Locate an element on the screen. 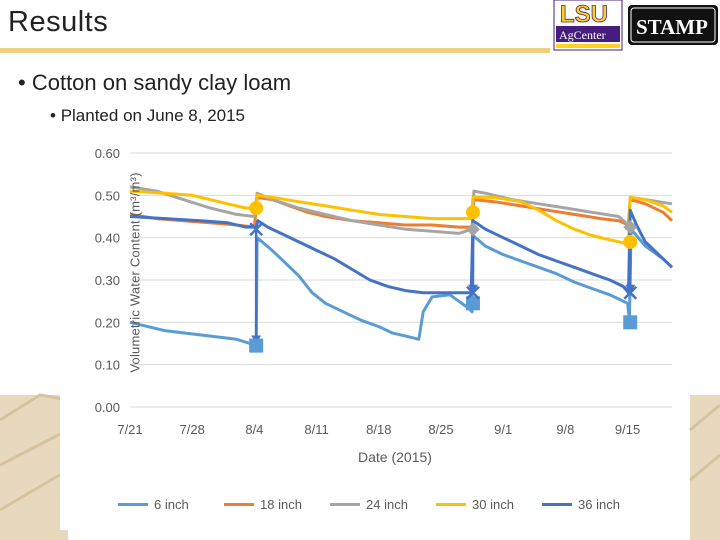  x-tick-label: 8/4 is located at coordinates (254, 429).